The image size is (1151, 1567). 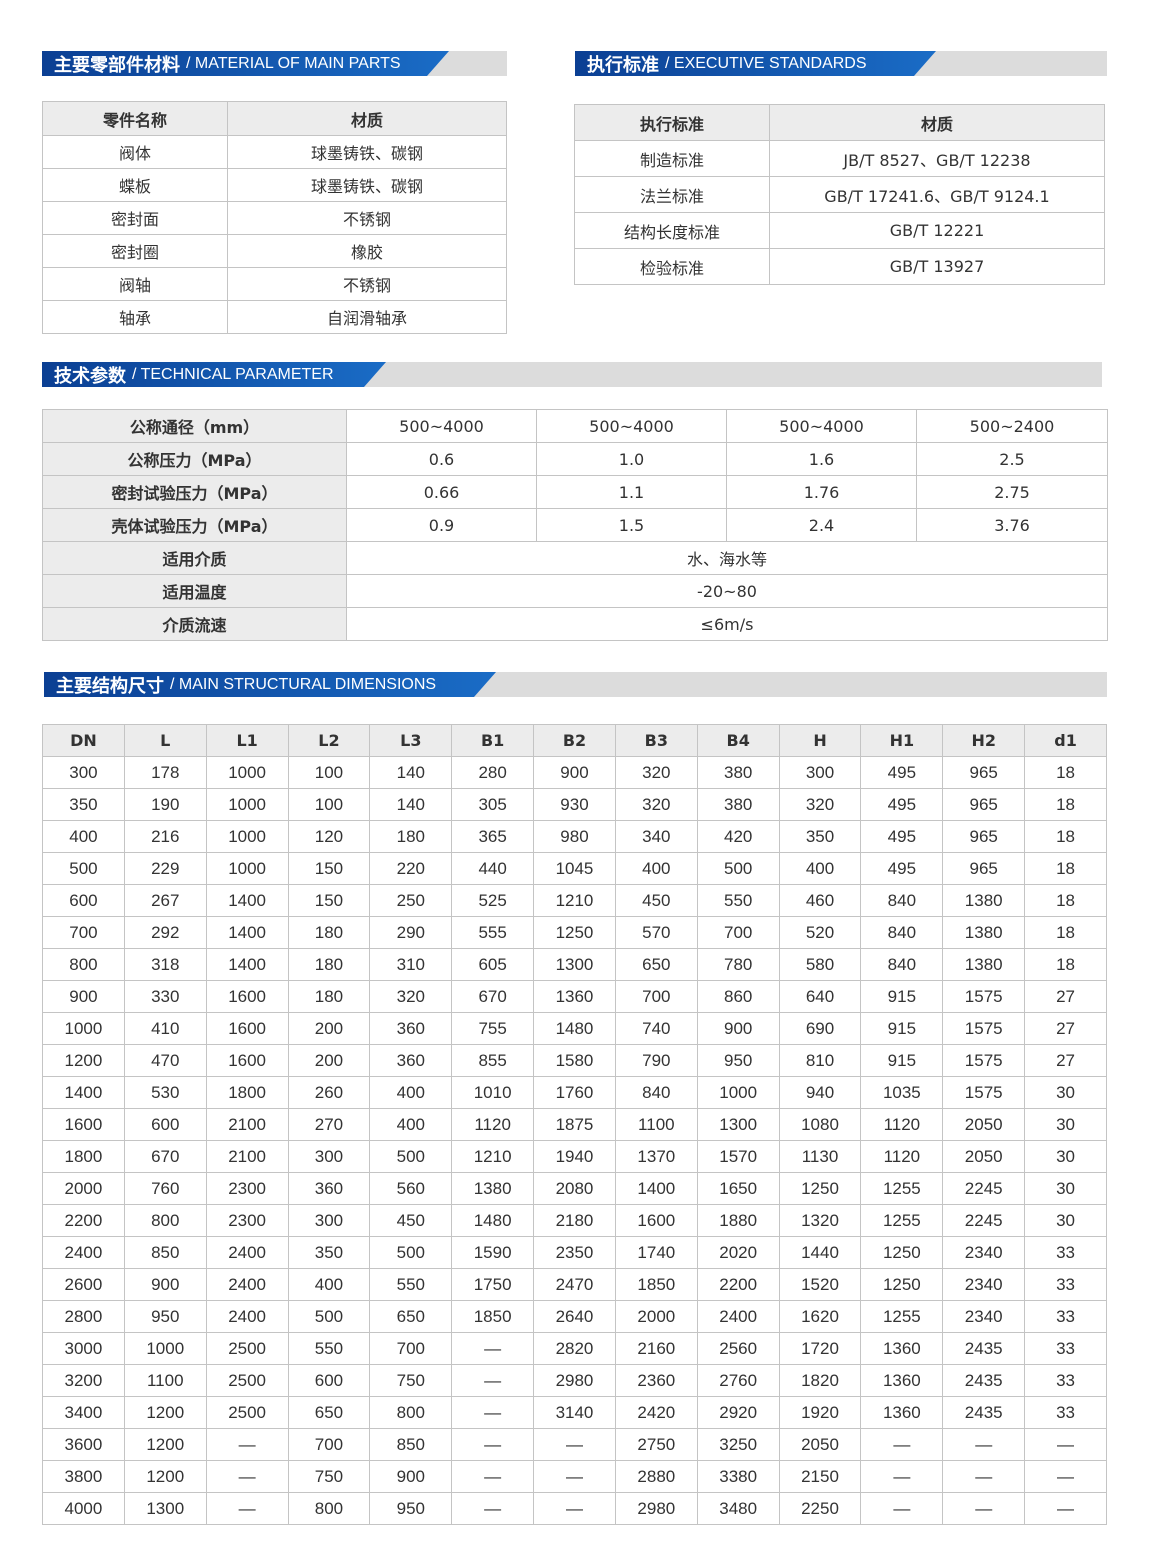 I want to click on dimension-cell: 2000, so click(x=656, y=1316).